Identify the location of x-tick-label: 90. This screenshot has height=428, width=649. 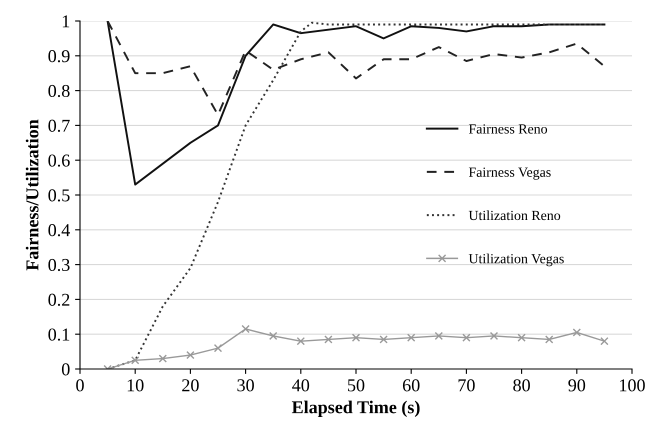
(577, 385).